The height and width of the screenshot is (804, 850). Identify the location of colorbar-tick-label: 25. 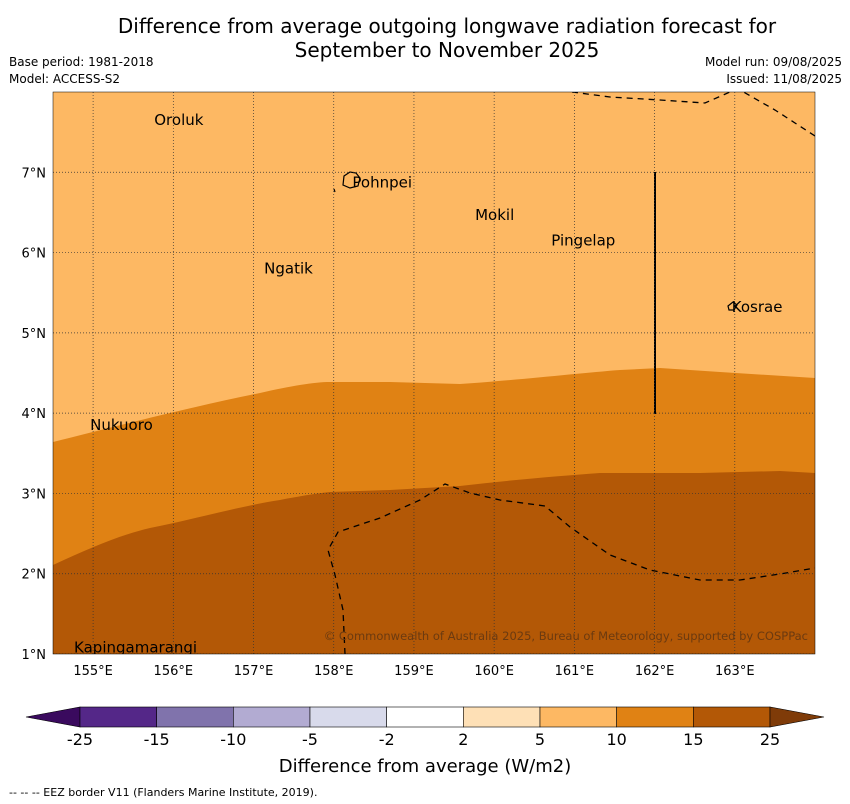
(770, 739).